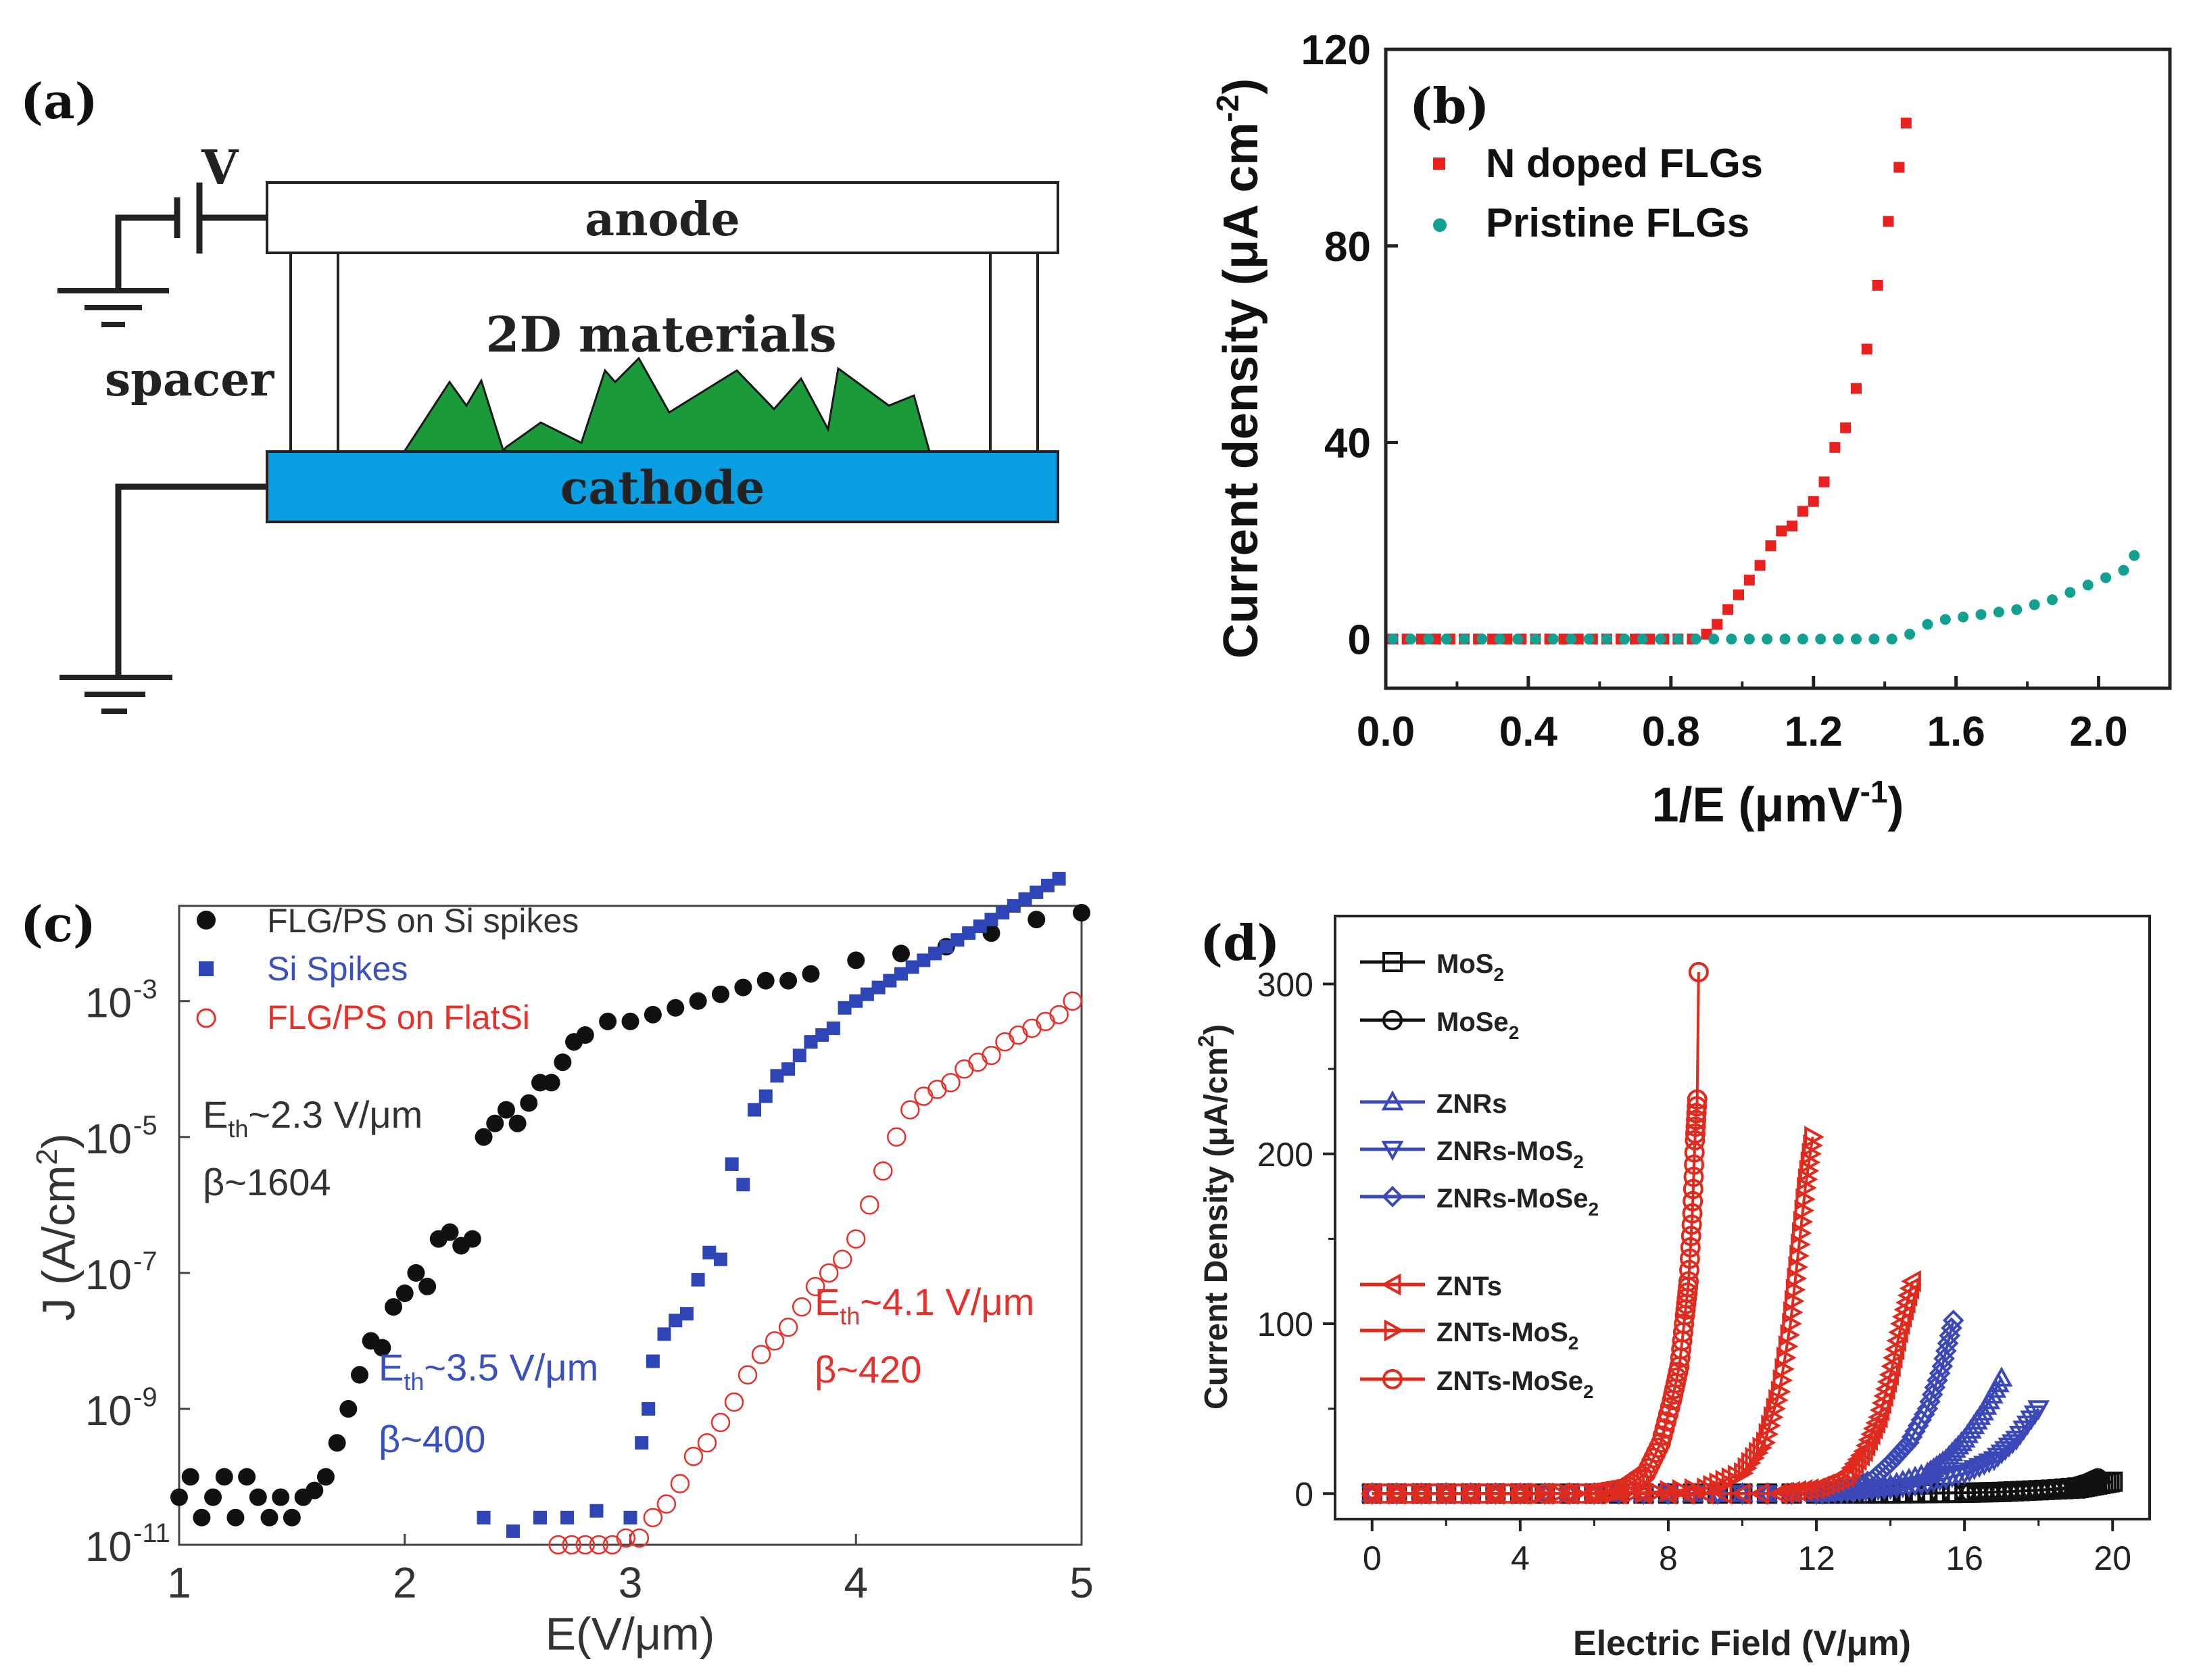 The image size is (2201, 1680). I want to click on chart-d-xlabel: Electric Field (V/μm), so click(1742, 1644).